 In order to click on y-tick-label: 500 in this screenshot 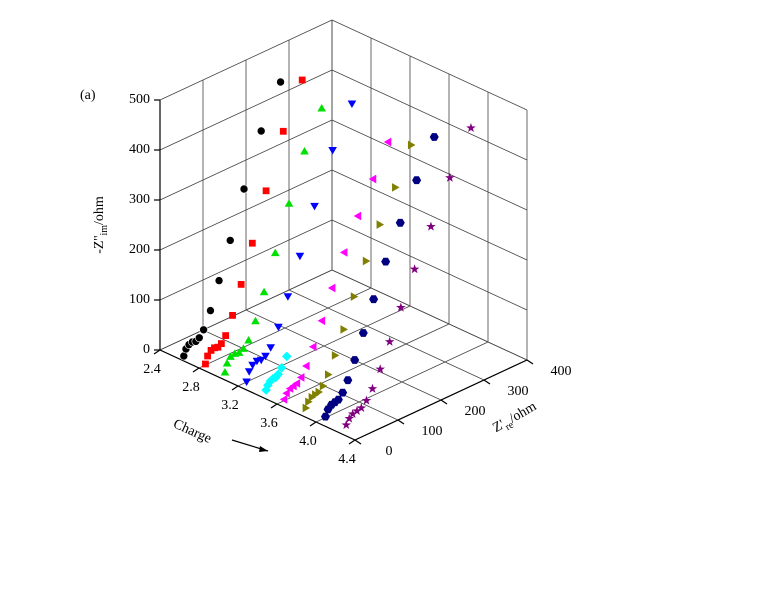, I will do `click(139, 99)`.